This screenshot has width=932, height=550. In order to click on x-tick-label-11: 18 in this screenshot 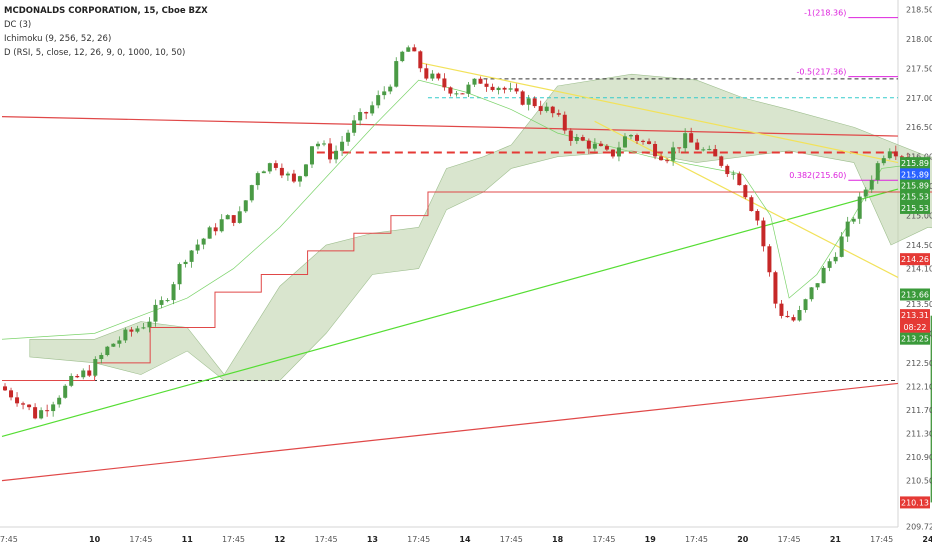, I will do `click(558, 539)`.